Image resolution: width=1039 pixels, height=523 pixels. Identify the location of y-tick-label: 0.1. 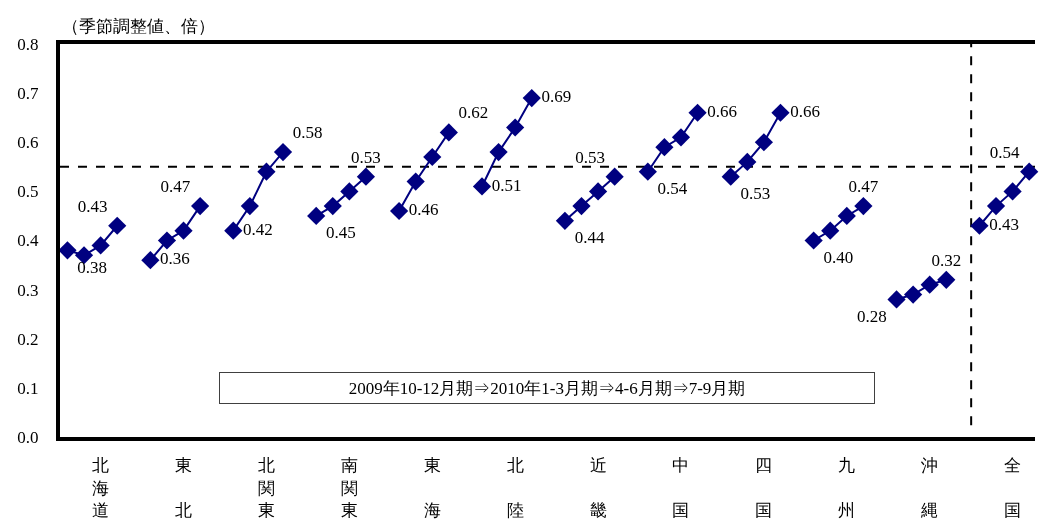
(28, 388).